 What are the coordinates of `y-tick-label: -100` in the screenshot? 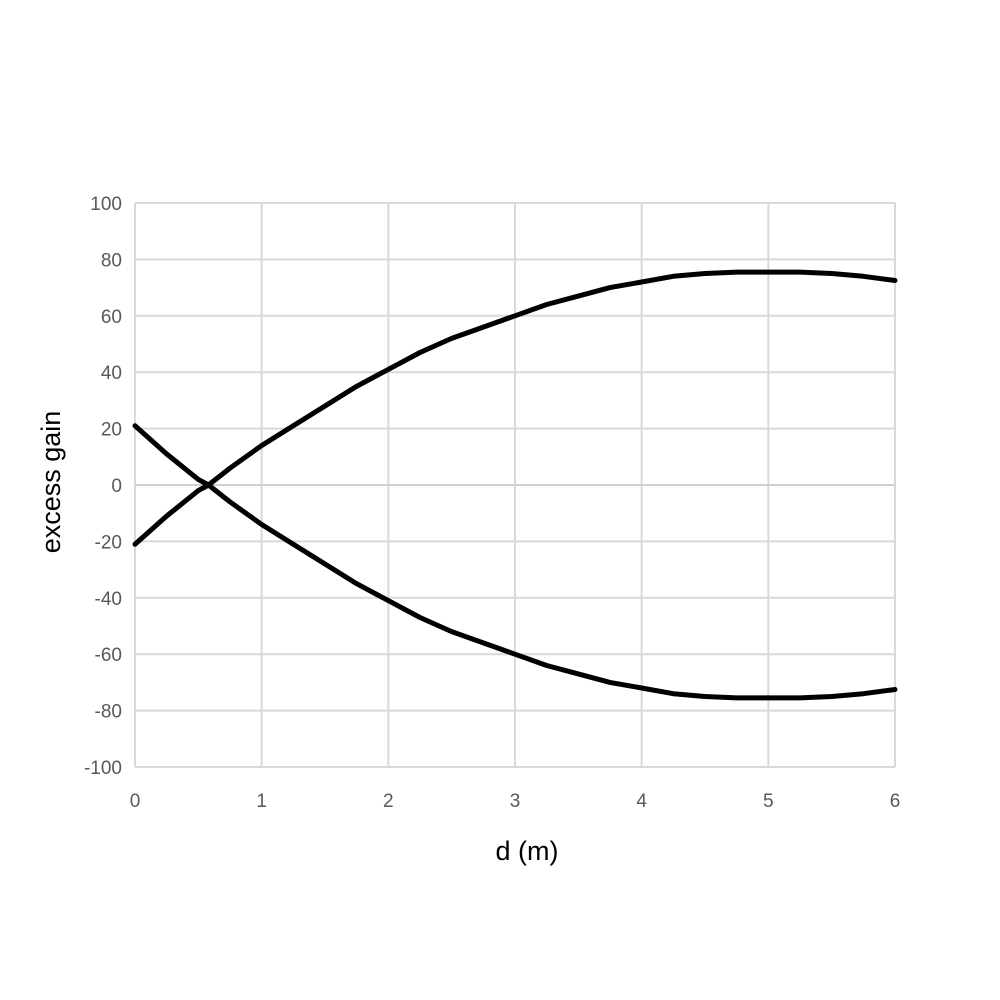 It's located at (103, 768).